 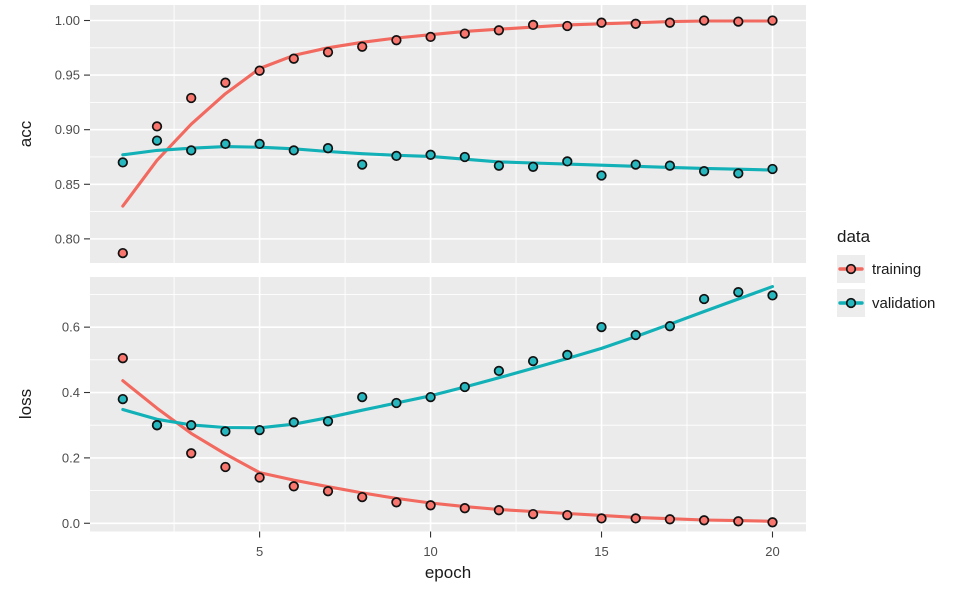 What do you see at coordinates (67, 75) in the screenshot?
I see `y-tick-label: 0.95` at bounding box center [67, 75].